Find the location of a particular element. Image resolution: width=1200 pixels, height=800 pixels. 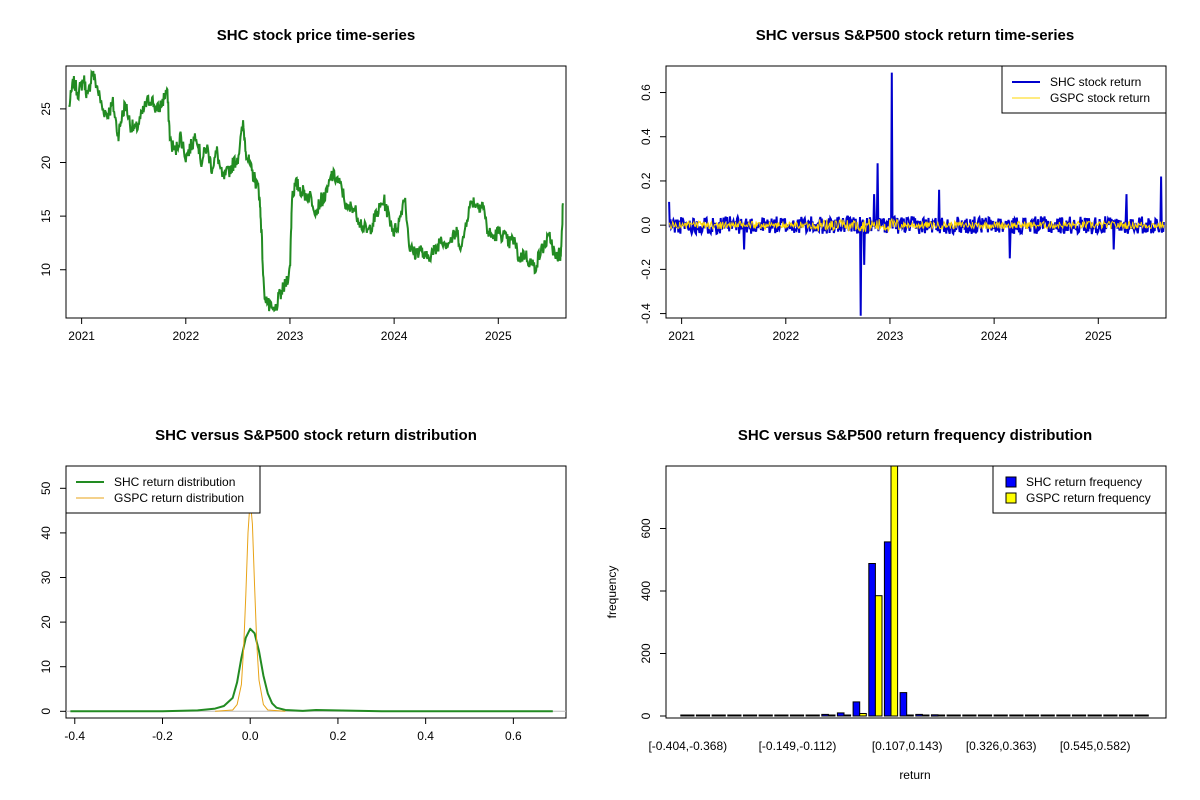

panel-4-x-tick-label-1: [-0.149,-0.112) is located at coordinates (798, 746).